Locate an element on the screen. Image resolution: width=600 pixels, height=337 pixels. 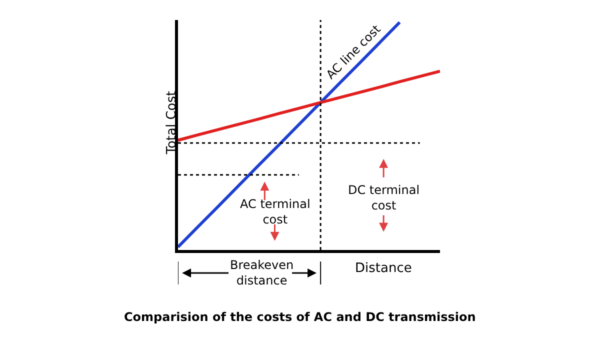
annotation: AC terminal cost is located at coordinates (275, 212).